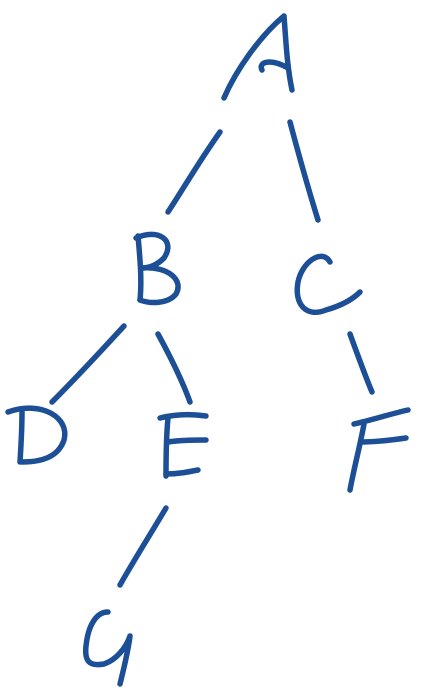  What do you see at coordinates (174, 368) in the screenshot?
I see `edge-B-E` at bounding box center [174, 368].